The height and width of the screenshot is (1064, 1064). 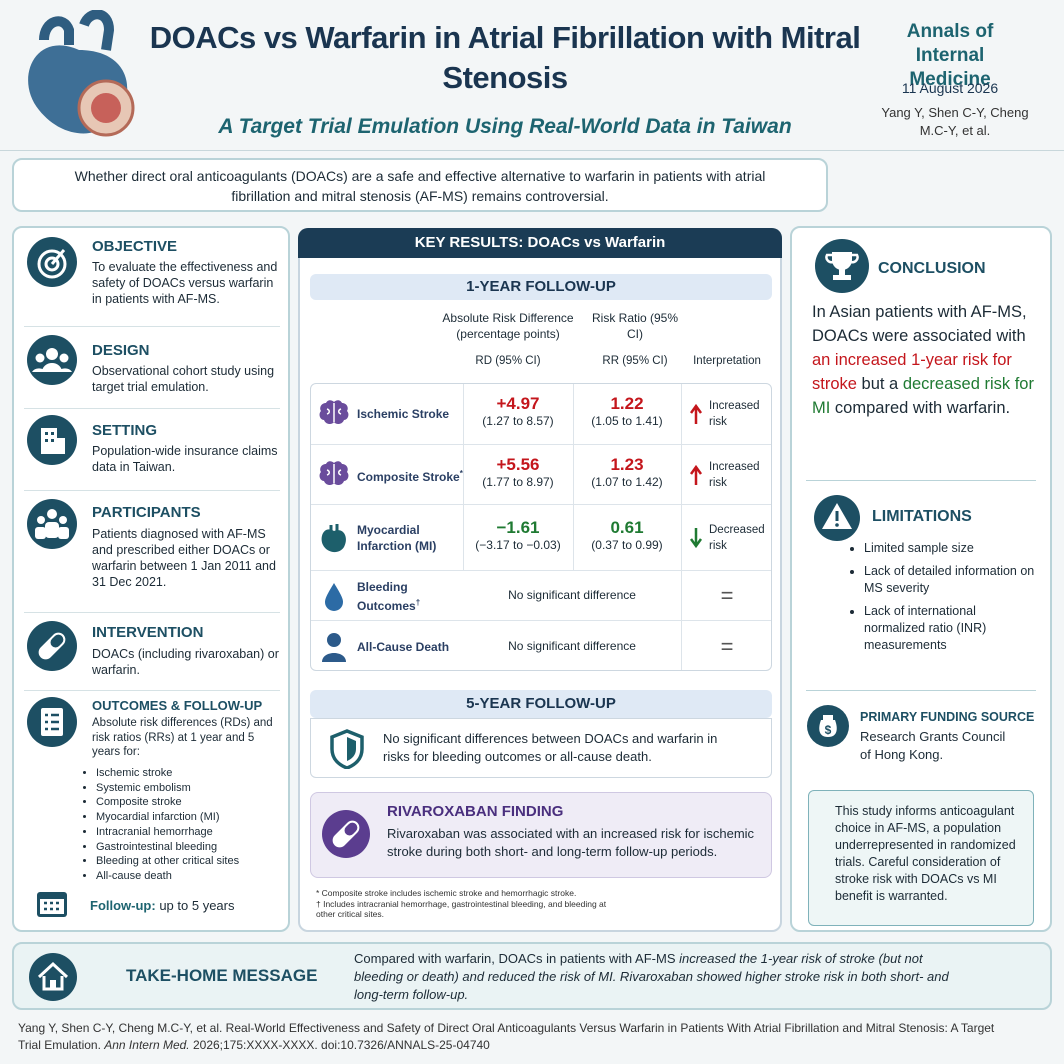 What do you see at coordinates (196, 802) in the screenshot?
I see `outcome-item: Composite stroke` at bounding box center [196, 802].